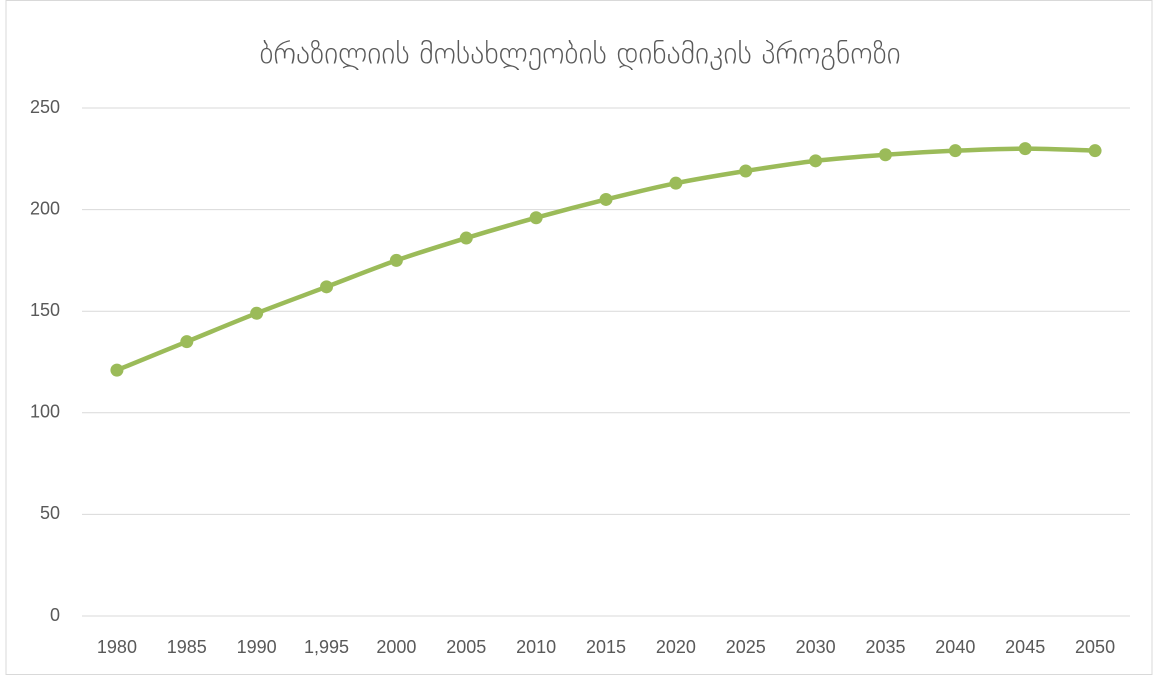 This screenshot has height=675, width=1153. Describe the element at coordinates (1025, 647) in the screenshot. I see `x-tick-label: 2045` at that location.